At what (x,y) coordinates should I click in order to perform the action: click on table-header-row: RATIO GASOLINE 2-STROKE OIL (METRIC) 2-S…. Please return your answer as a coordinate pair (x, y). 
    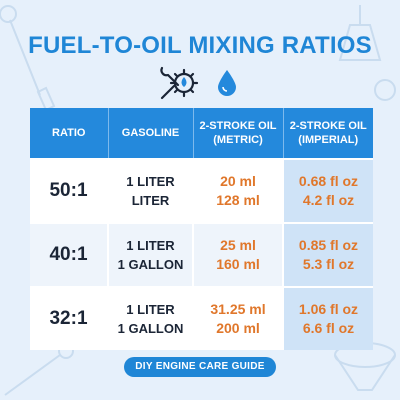
    Looking at the image, I should click on (201, 133).